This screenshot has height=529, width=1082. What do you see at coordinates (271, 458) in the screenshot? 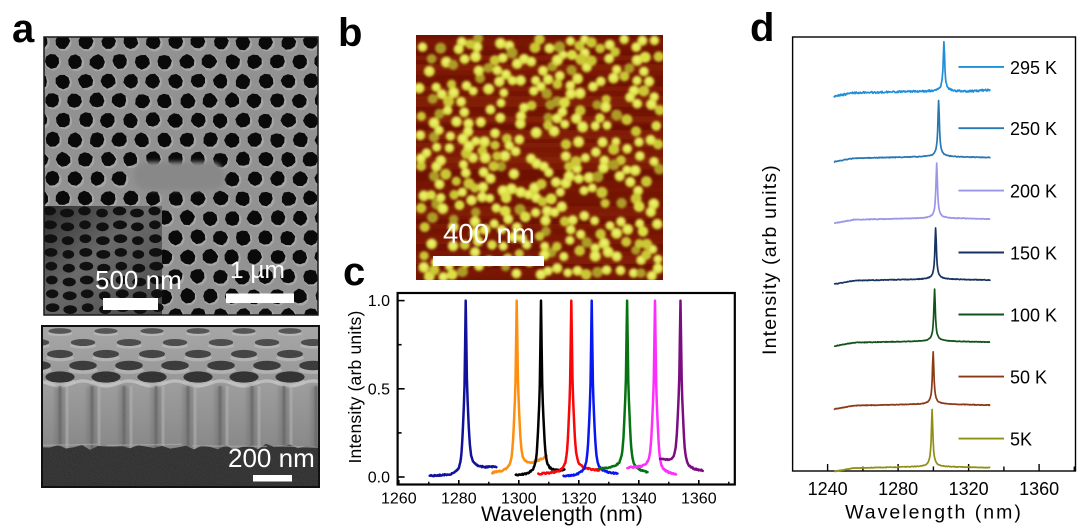
I see `svg-text: 200 nm` at bounding box center [271, 458].